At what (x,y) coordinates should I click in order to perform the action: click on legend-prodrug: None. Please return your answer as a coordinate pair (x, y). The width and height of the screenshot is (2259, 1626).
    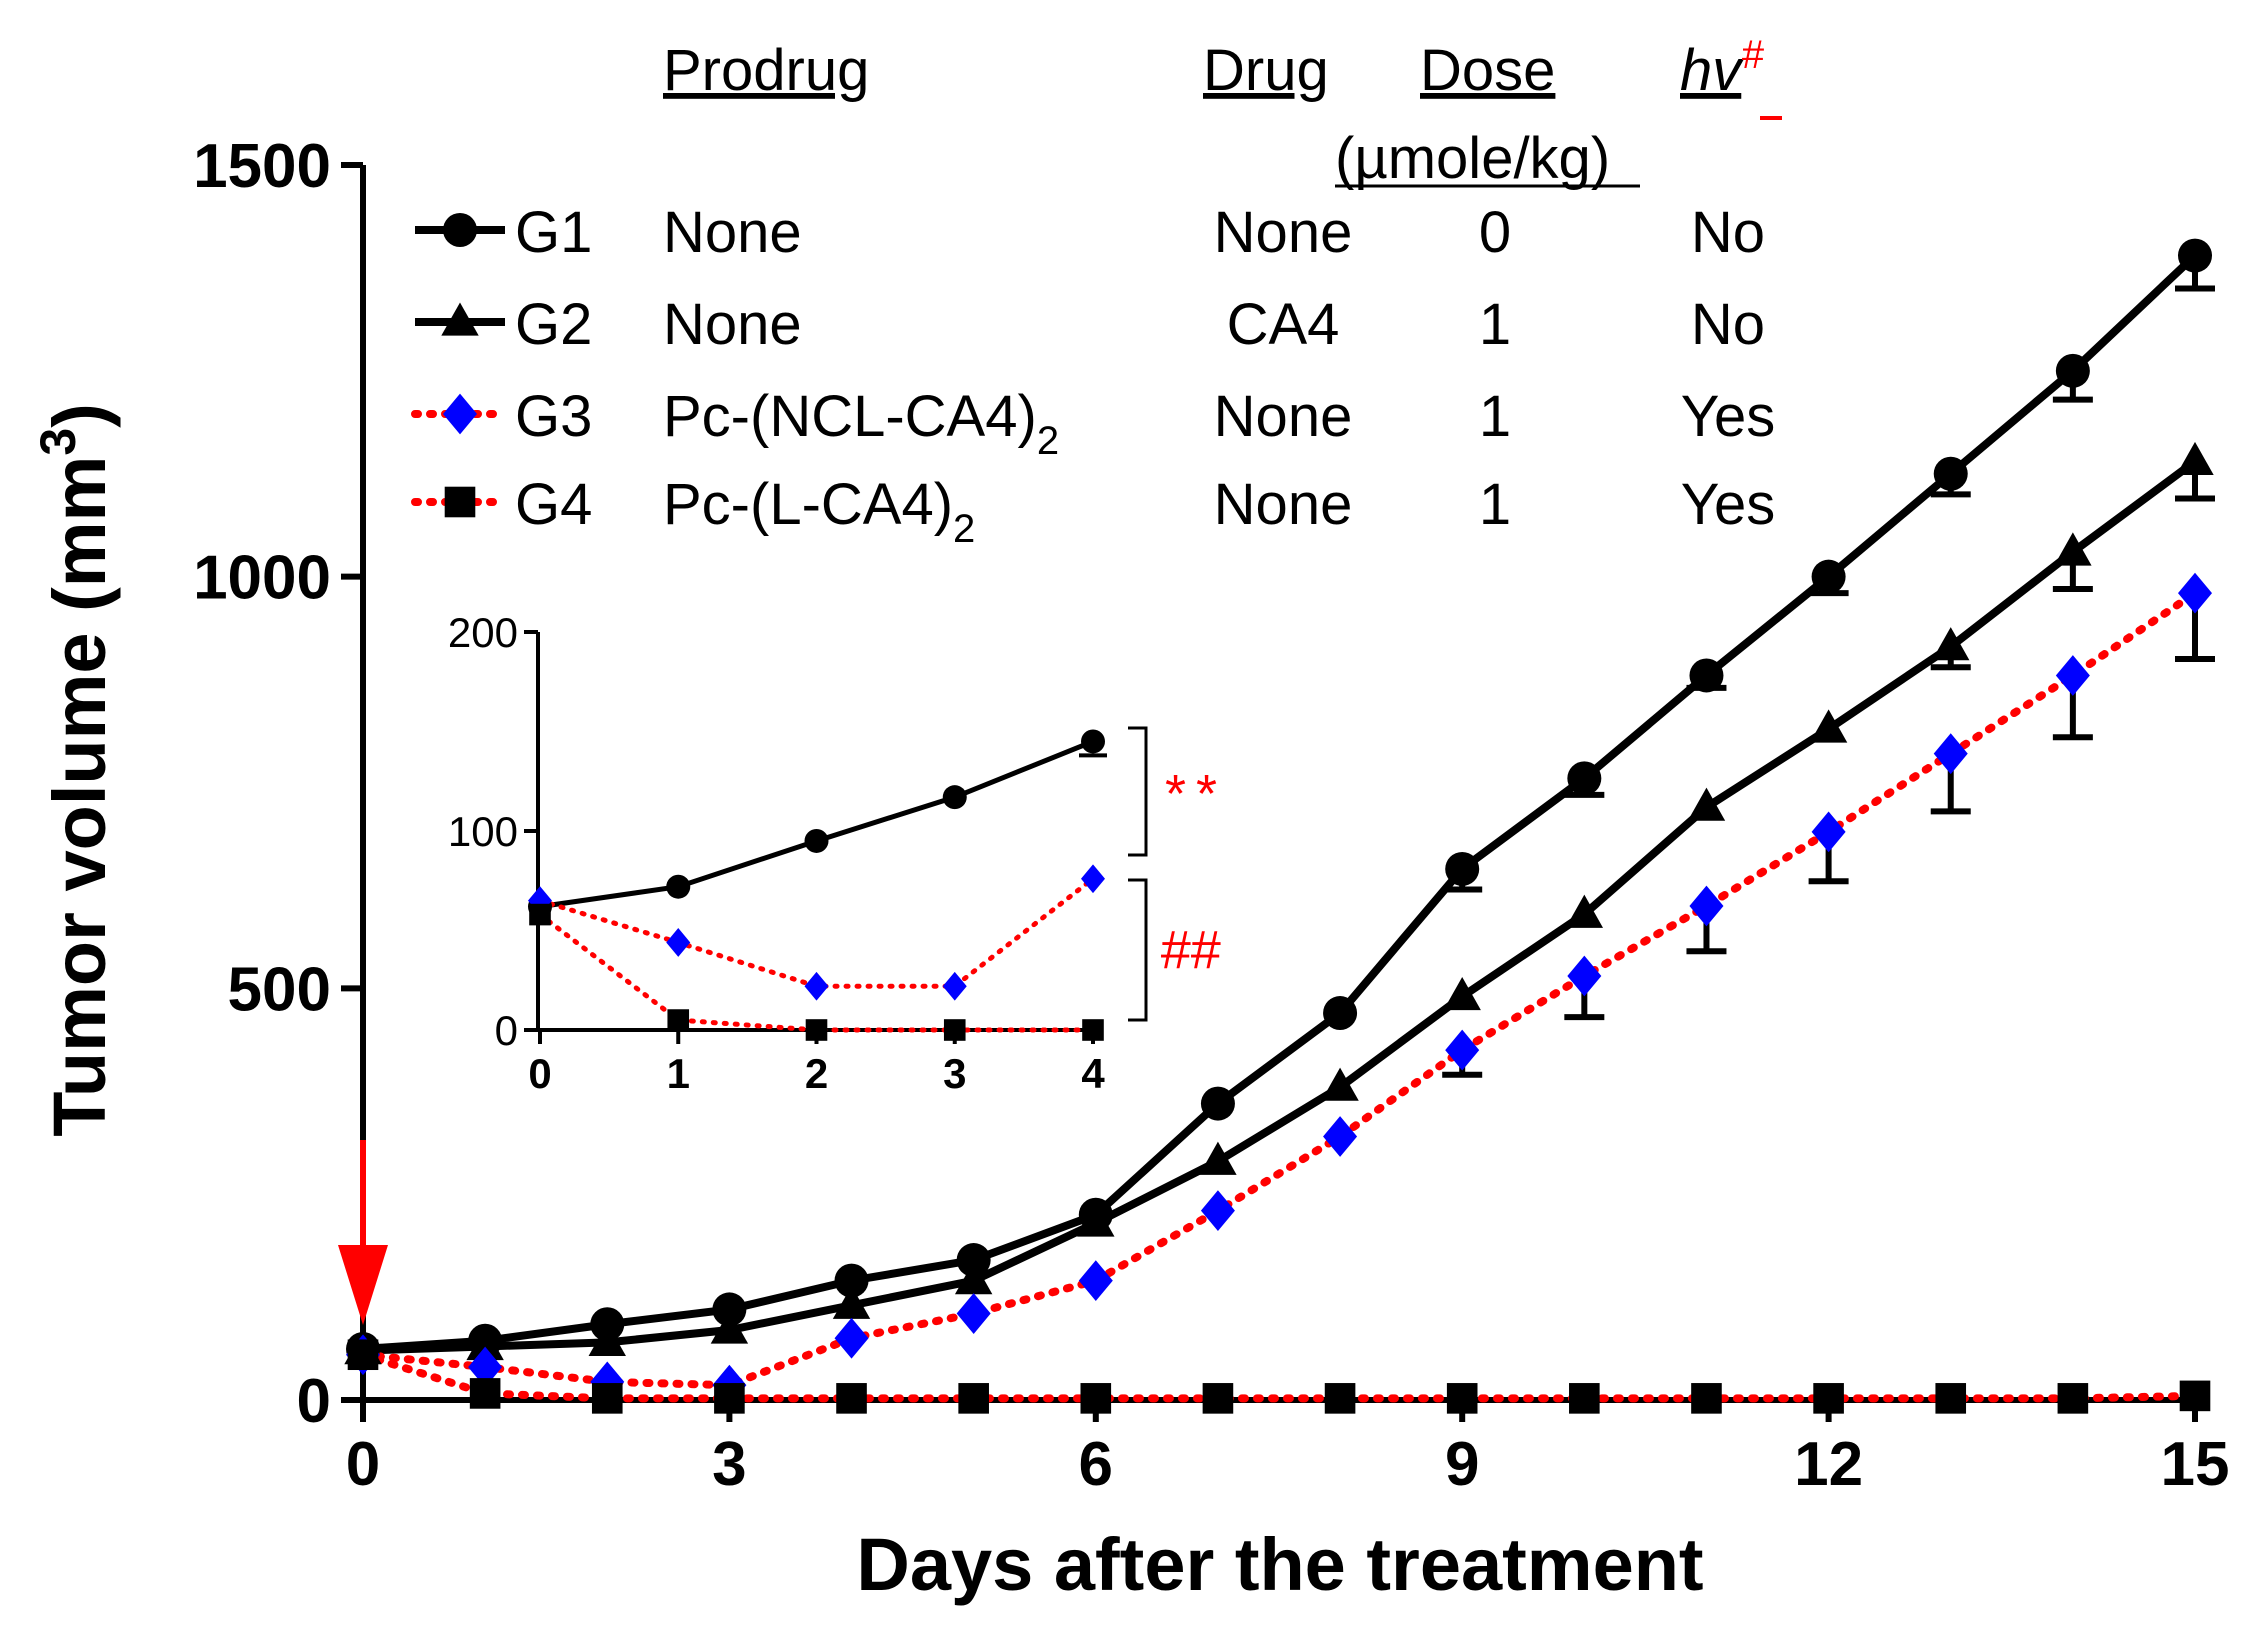
    Looking at the image, I should click on (732, 232).